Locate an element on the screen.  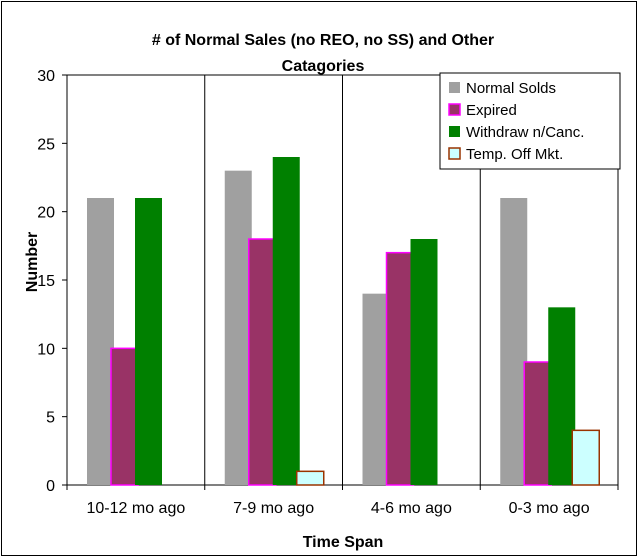
y-tick-label: 10 is located at coordinates (46, 349).